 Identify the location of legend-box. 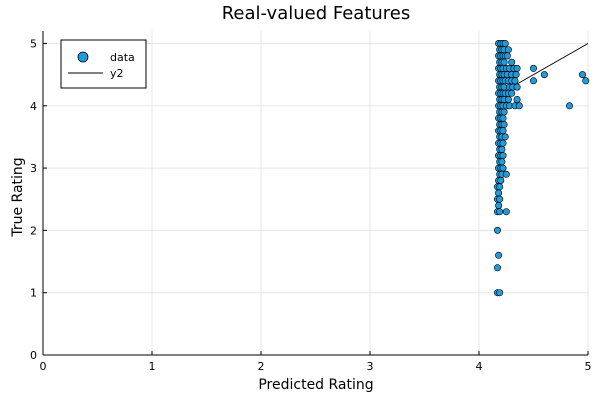
(103, 64).